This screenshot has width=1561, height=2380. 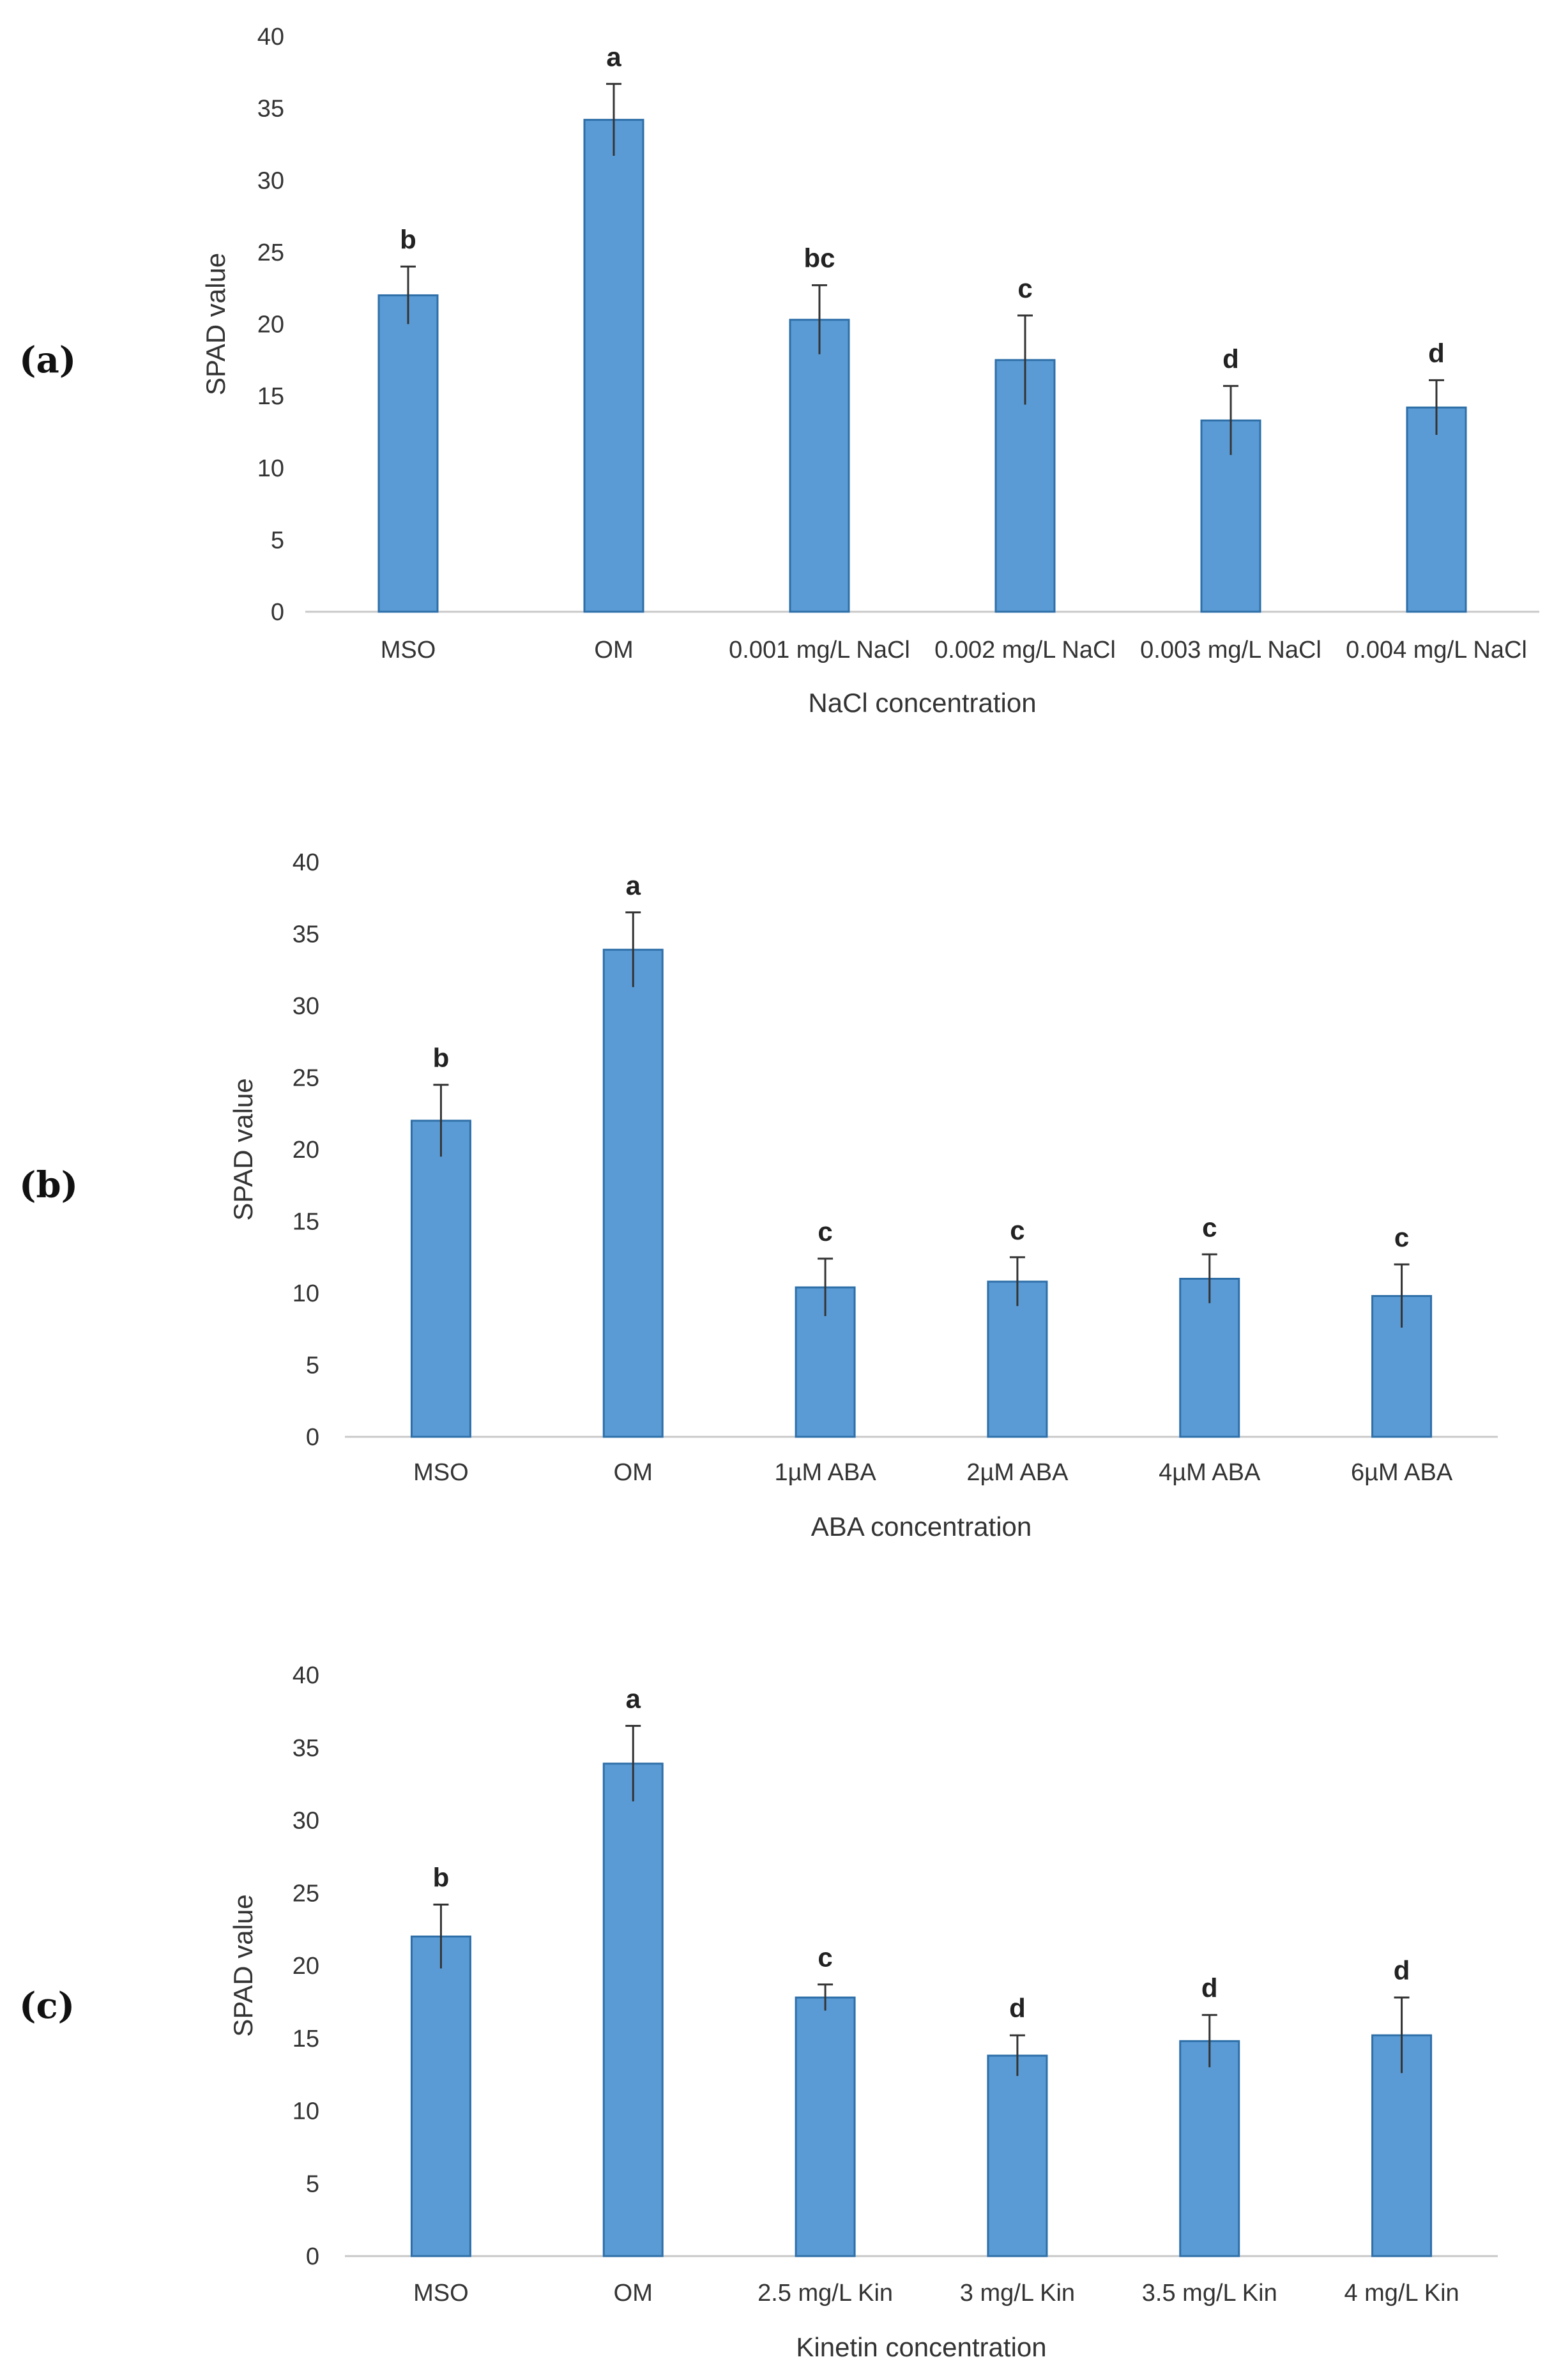 I want to click on panel-c-ytick-label: 20, so click(x=306, y=1966).